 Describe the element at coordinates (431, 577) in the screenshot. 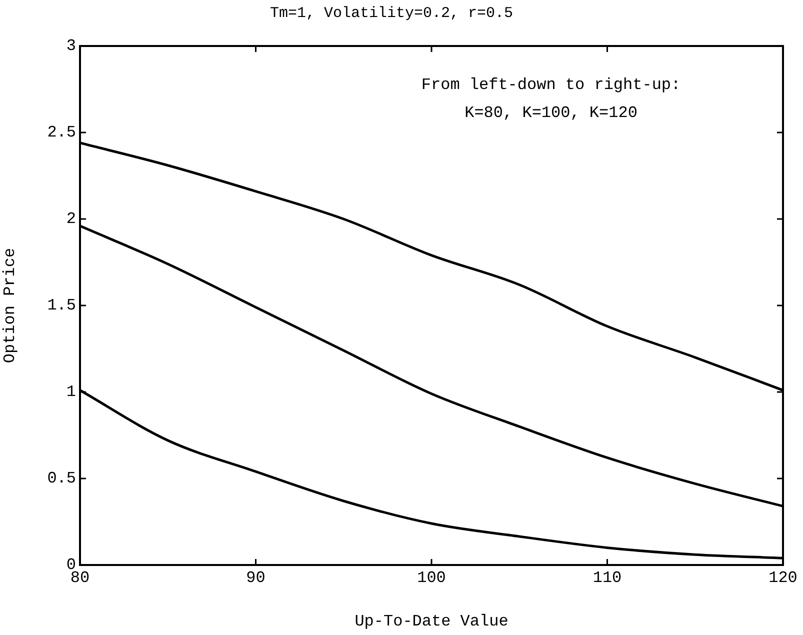

I see `x-tick-label: 100` at that location.